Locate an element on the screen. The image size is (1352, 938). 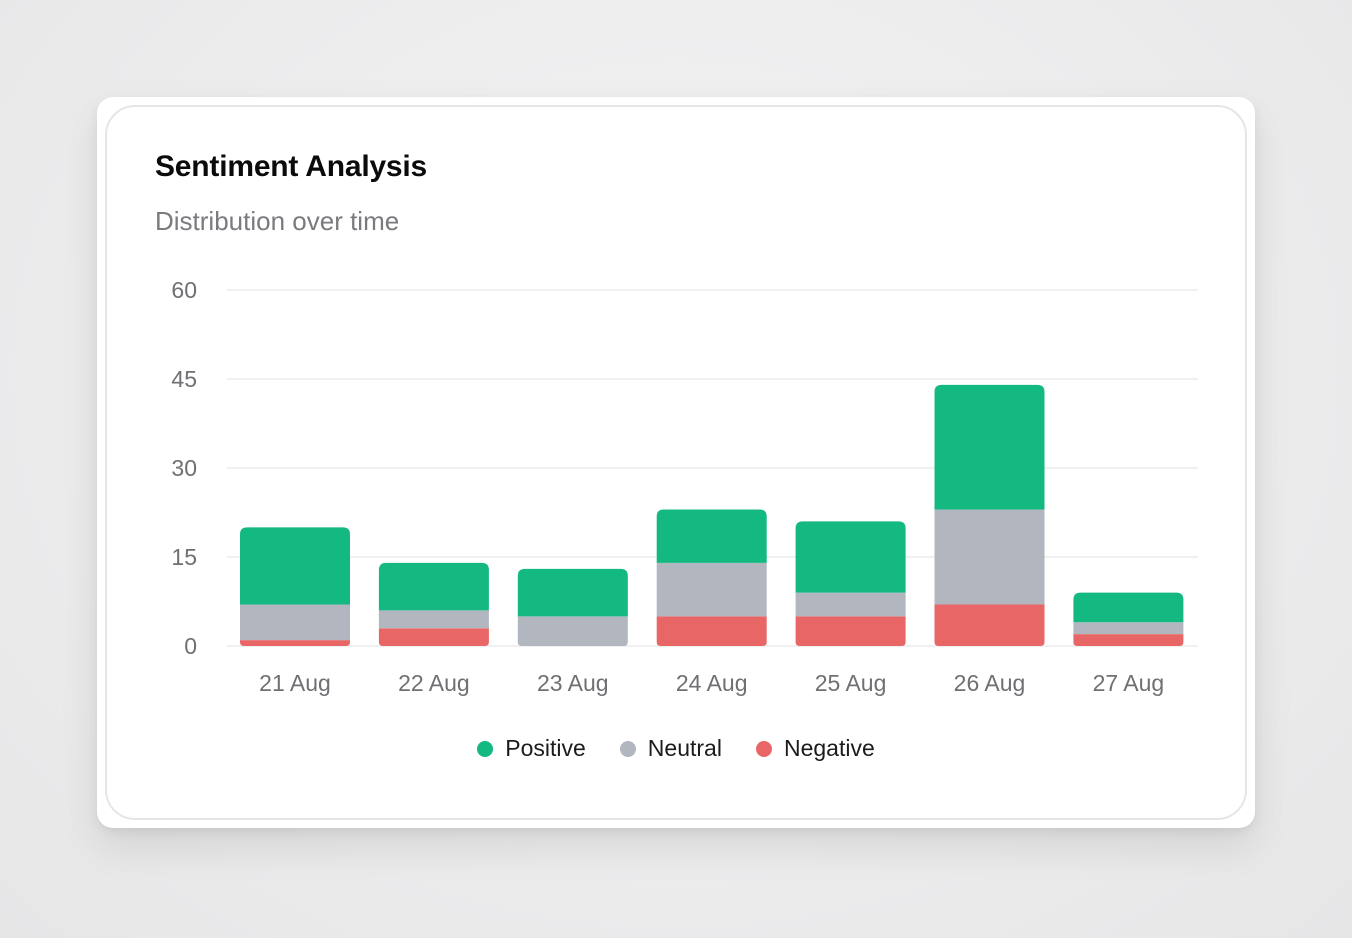
x-tick-label: 26 Aug is located at coordinates (990, 683).